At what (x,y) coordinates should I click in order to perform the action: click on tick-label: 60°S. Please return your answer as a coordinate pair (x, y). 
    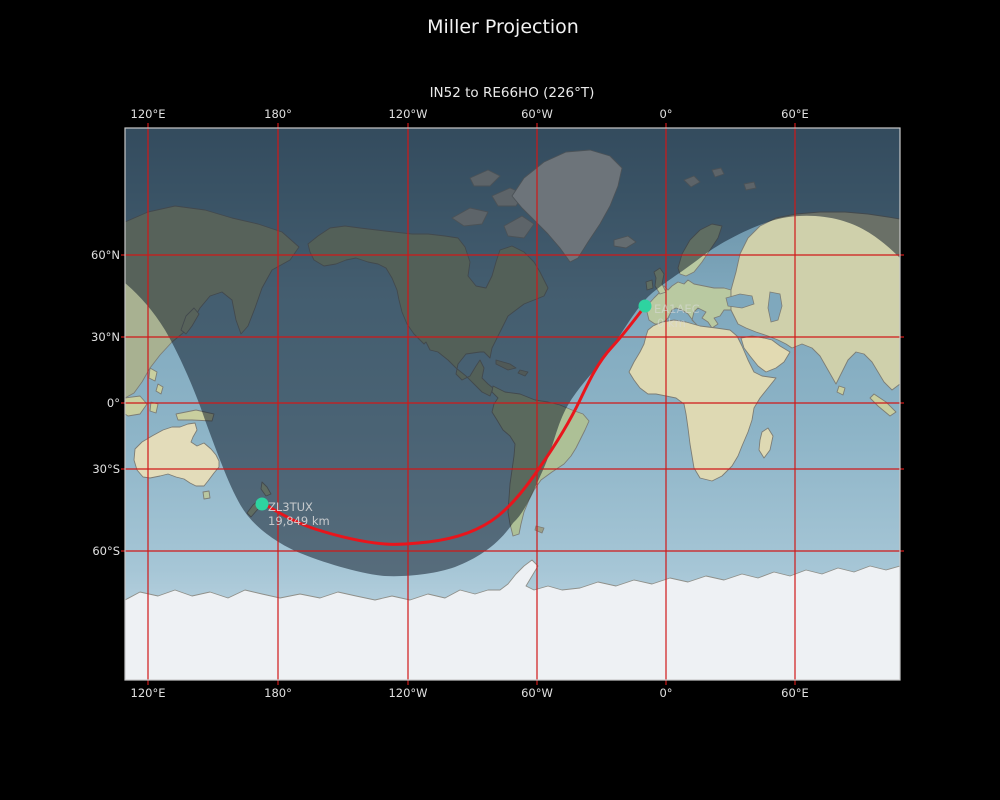
    Looking at the image, I should click on (106, 551).